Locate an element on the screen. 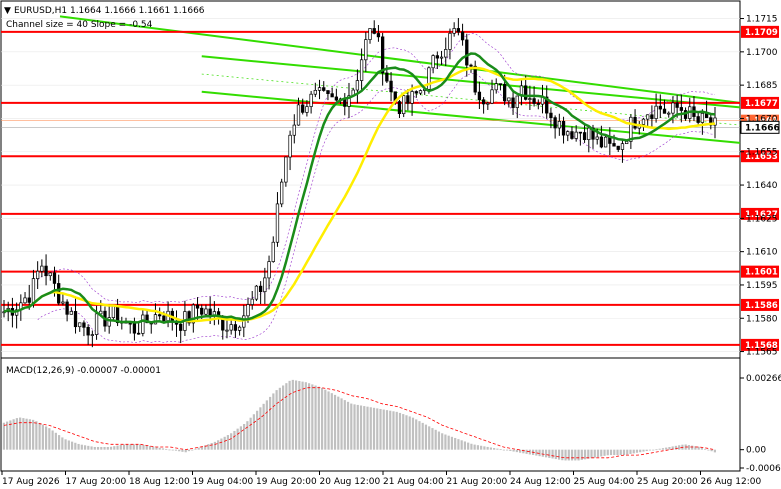 Image resolution: width=781 pixels, height=489 pixels. time-tick-label: 26 Aug 12:00 is located at coordinates (731, 482).